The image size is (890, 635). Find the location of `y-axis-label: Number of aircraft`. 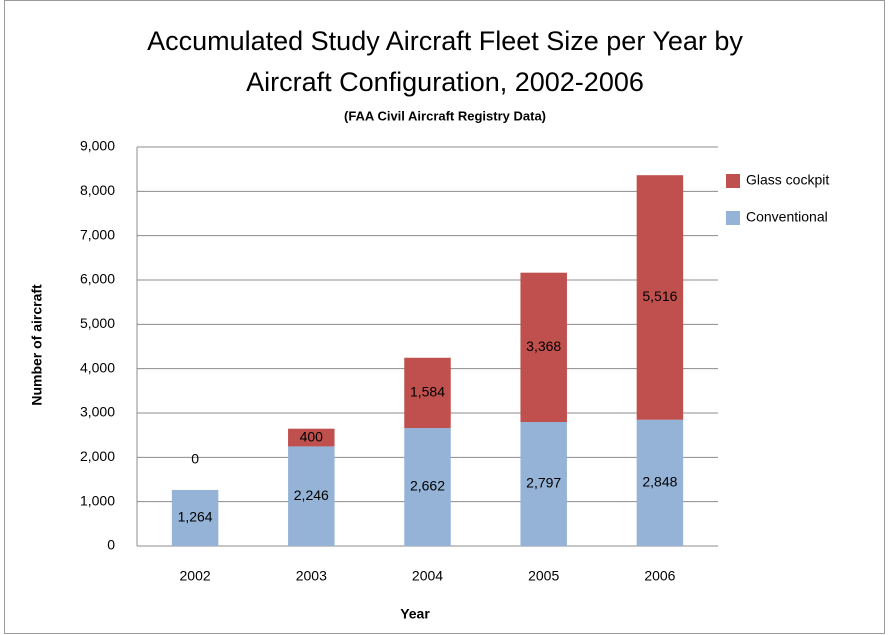

y-axis-label: Number of aircraft is located at coordinates (37, 345).